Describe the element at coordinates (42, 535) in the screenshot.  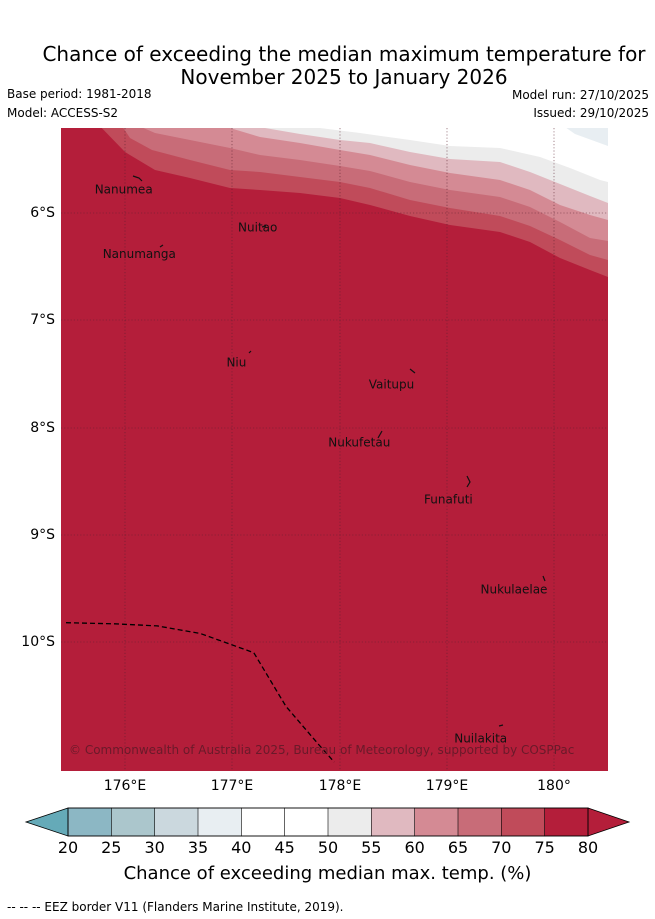
I see `y-tick-label: 9°S` at that location.